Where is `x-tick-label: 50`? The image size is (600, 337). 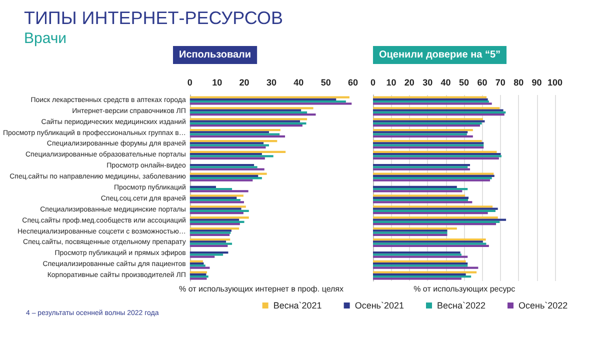
x-tick-label: 50 is located at coordinates (464, 83).